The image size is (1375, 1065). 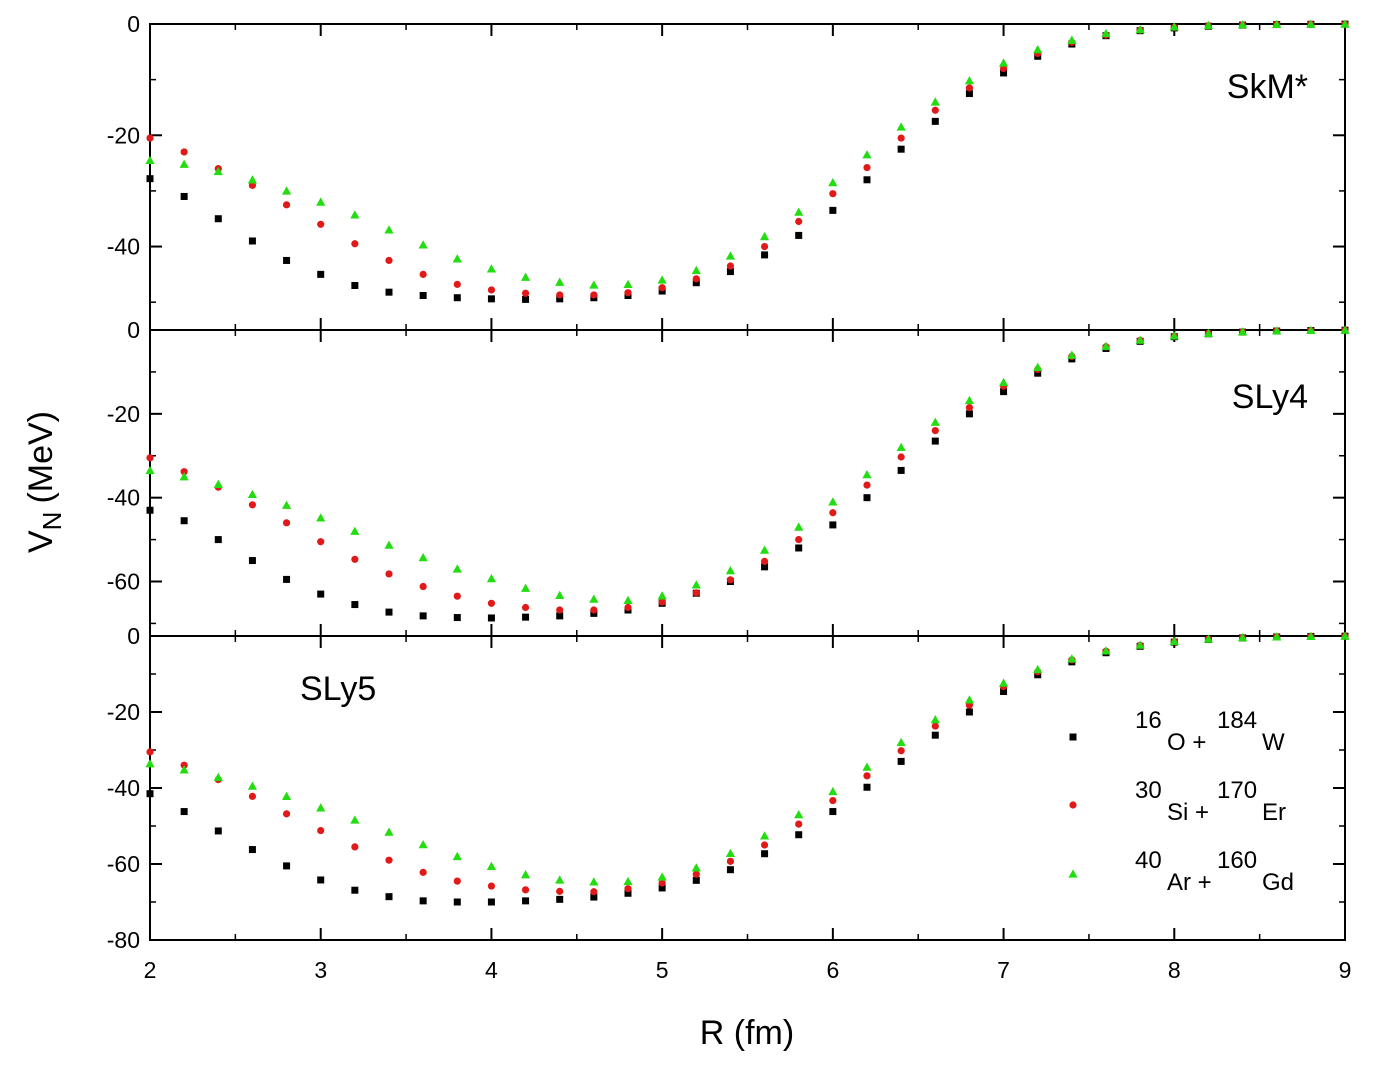 I want to click on legend-mass-2: 160, so click(x=1237, y=860).